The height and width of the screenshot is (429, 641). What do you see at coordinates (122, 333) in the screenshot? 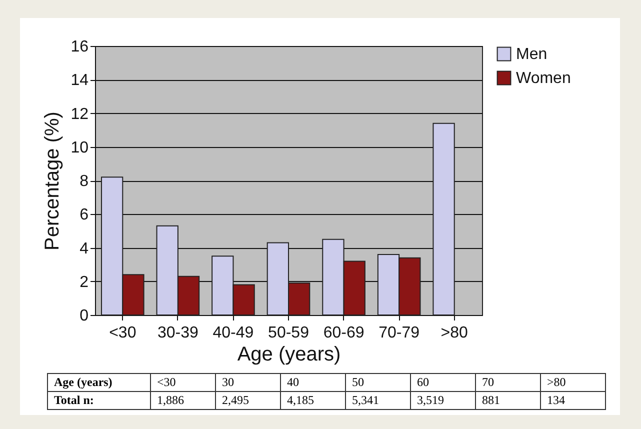
I see `x-tick-label: <30` at bounding box center [122, 333].